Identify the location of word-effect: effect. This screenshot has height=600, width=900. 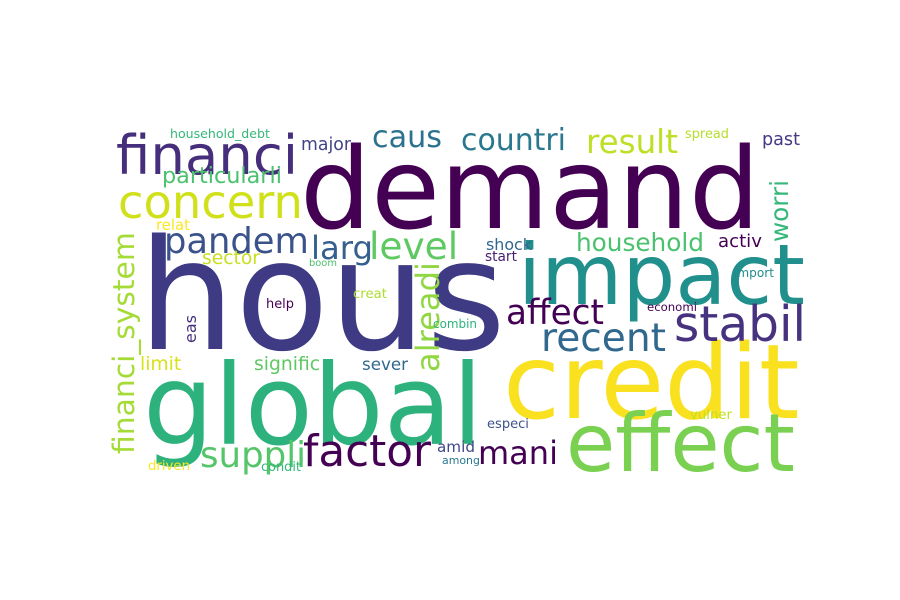
(680, 443).